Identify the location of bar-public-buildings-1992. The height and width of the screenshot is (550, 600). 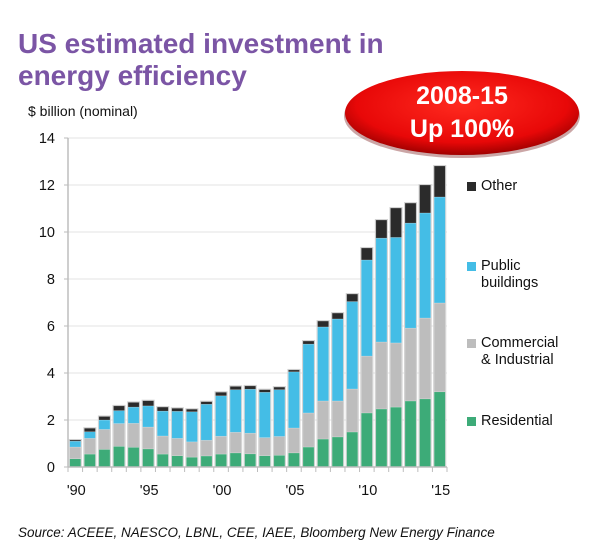
(104, 424).